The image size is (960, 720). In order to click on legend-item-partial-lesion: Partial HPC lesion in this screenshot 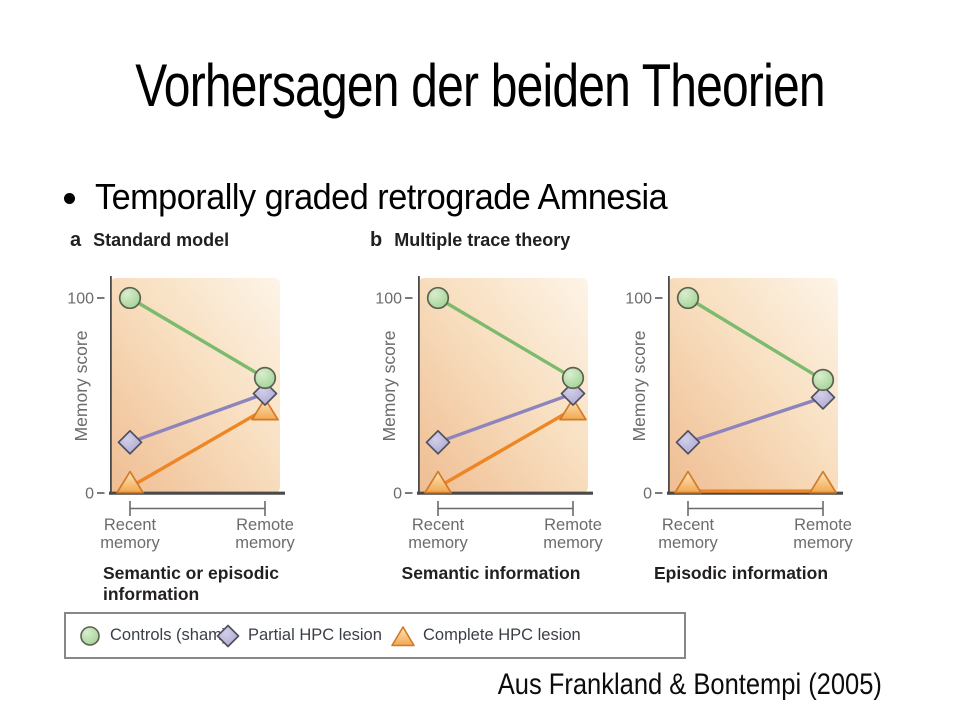, I will do `click(299, 635)`.